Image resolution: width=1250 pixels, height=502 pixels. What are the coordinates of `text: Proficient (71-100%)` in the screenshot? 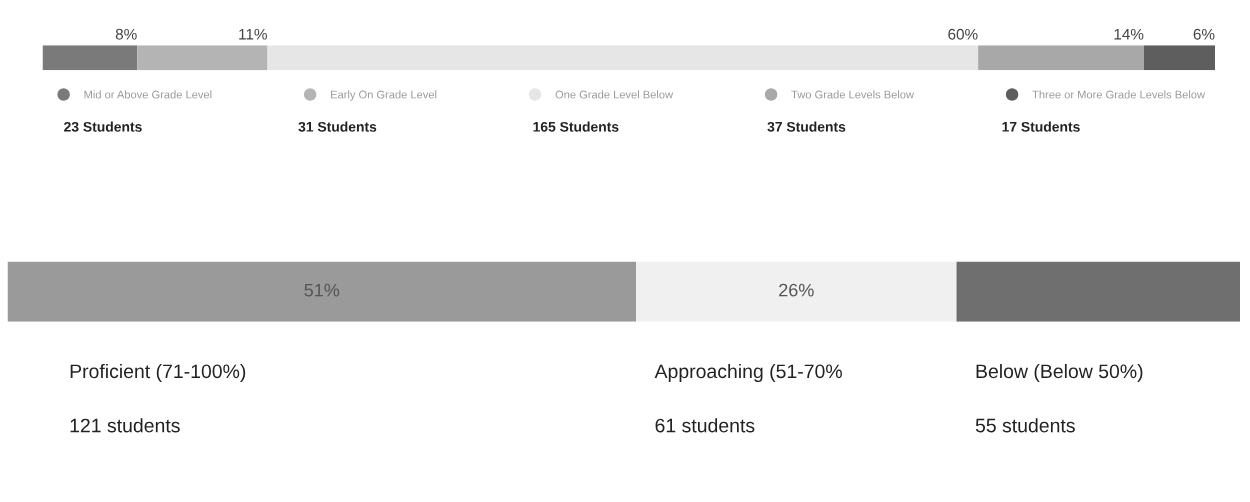 It's located at (158, 373).